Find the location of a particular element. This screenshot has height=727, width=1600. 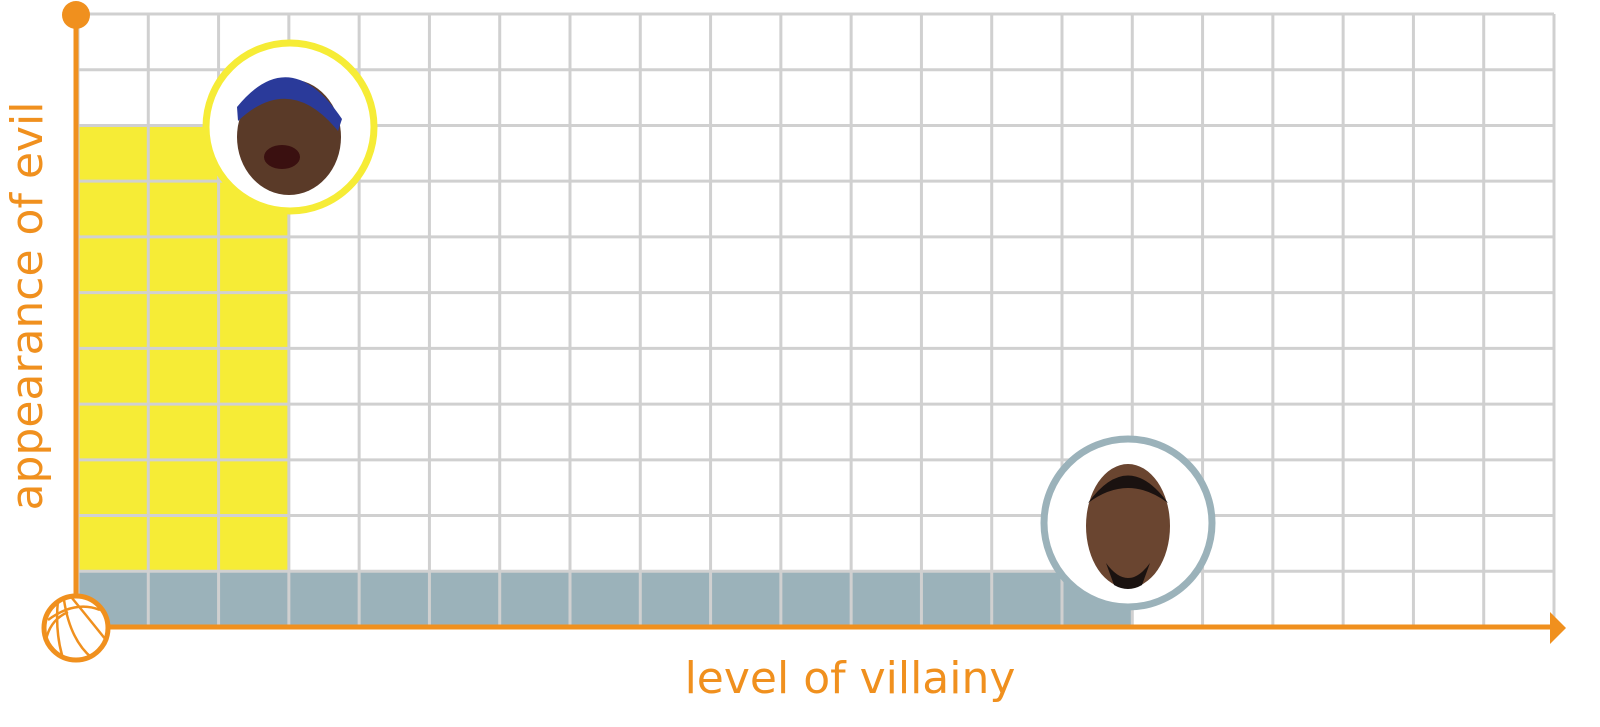

y-axis-label: appearance of evil is located at coordinates (27, 306).